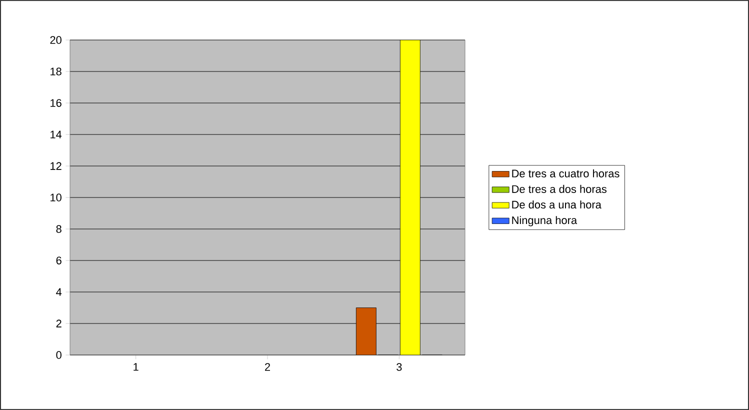 This screenshot has height=410, width=749. What do you see at coordinates (59, 355) in the screenshot?
I see `y-tick-label: 0` at bounding box center [59, 355].